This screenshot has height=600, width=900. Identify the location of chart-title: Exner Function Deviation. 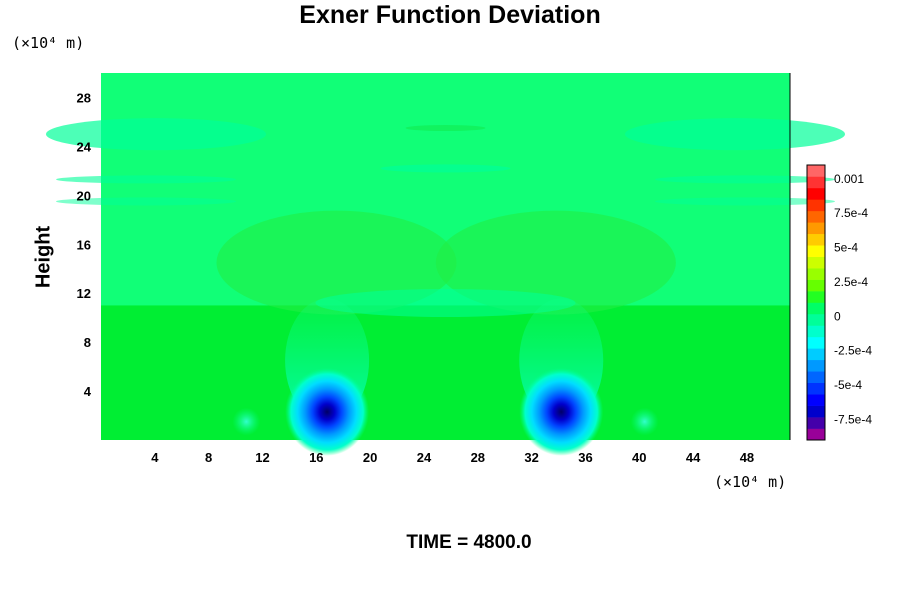
(450, 15).